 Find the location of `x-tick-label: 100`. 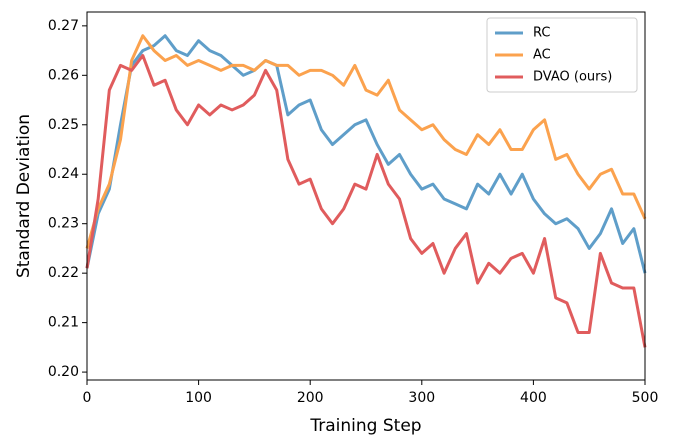

x-tick-label: 100 is located at coordinates (198, 398).